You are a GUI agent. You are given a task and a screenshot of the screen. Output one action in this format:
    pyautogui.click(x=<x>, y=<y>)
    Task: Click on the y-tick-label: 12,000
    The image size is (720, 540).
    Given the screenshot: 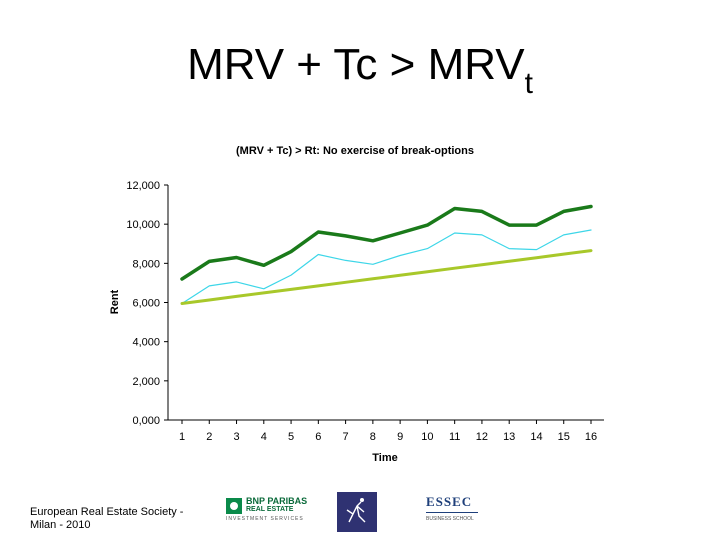 What is the action you would take?
    pyautogui.click(x=143, y=186)
    